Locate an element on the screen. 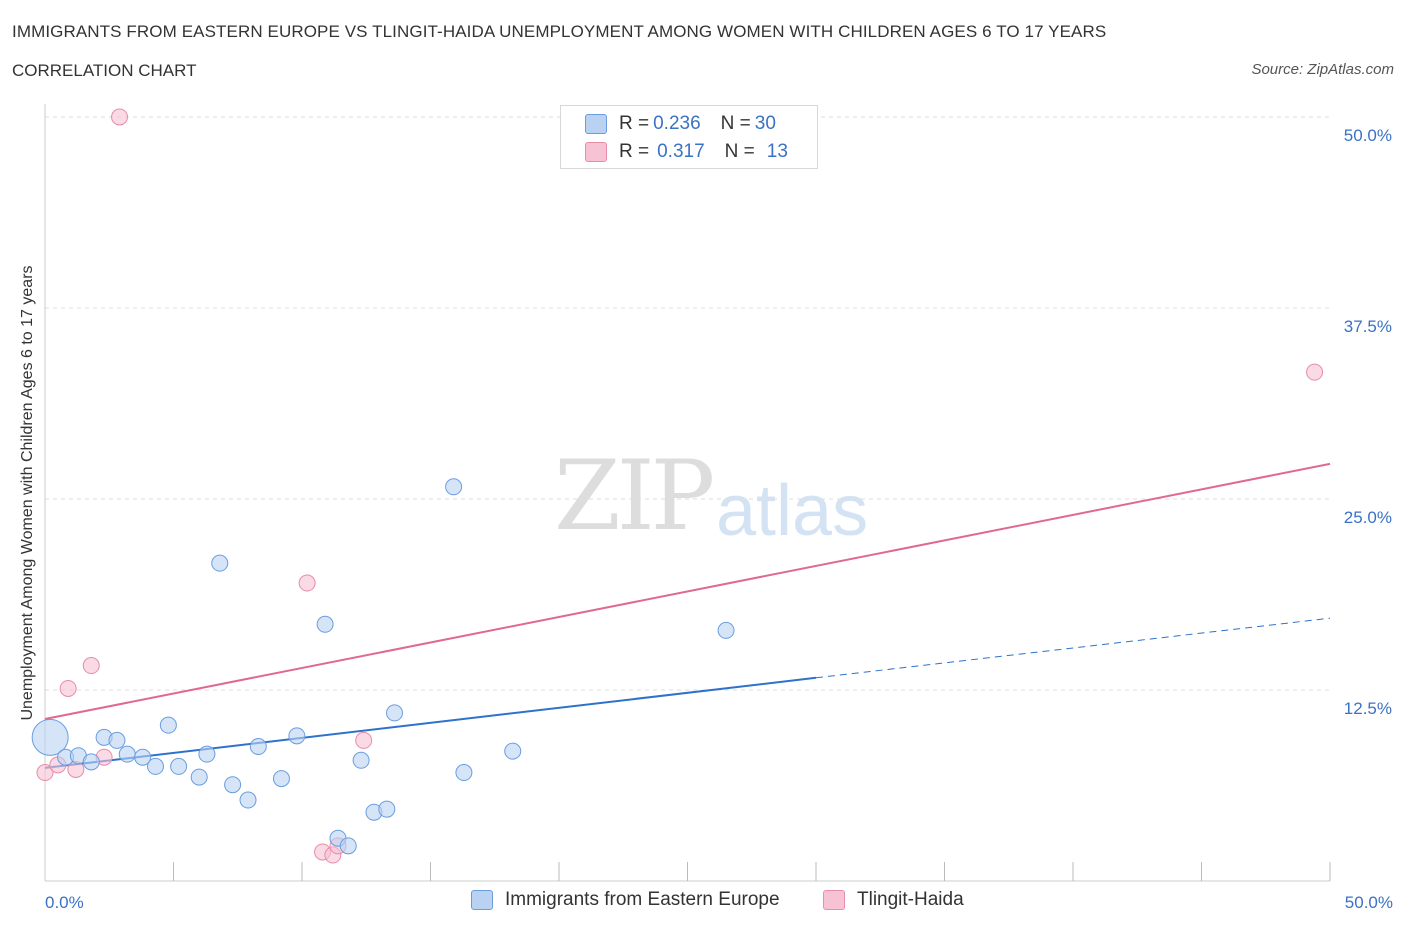 The width and height of the screenshot is (1406, 930). legend-item-tlingit-haida: Tlingit-Haida is located at coordinates (893, 900).